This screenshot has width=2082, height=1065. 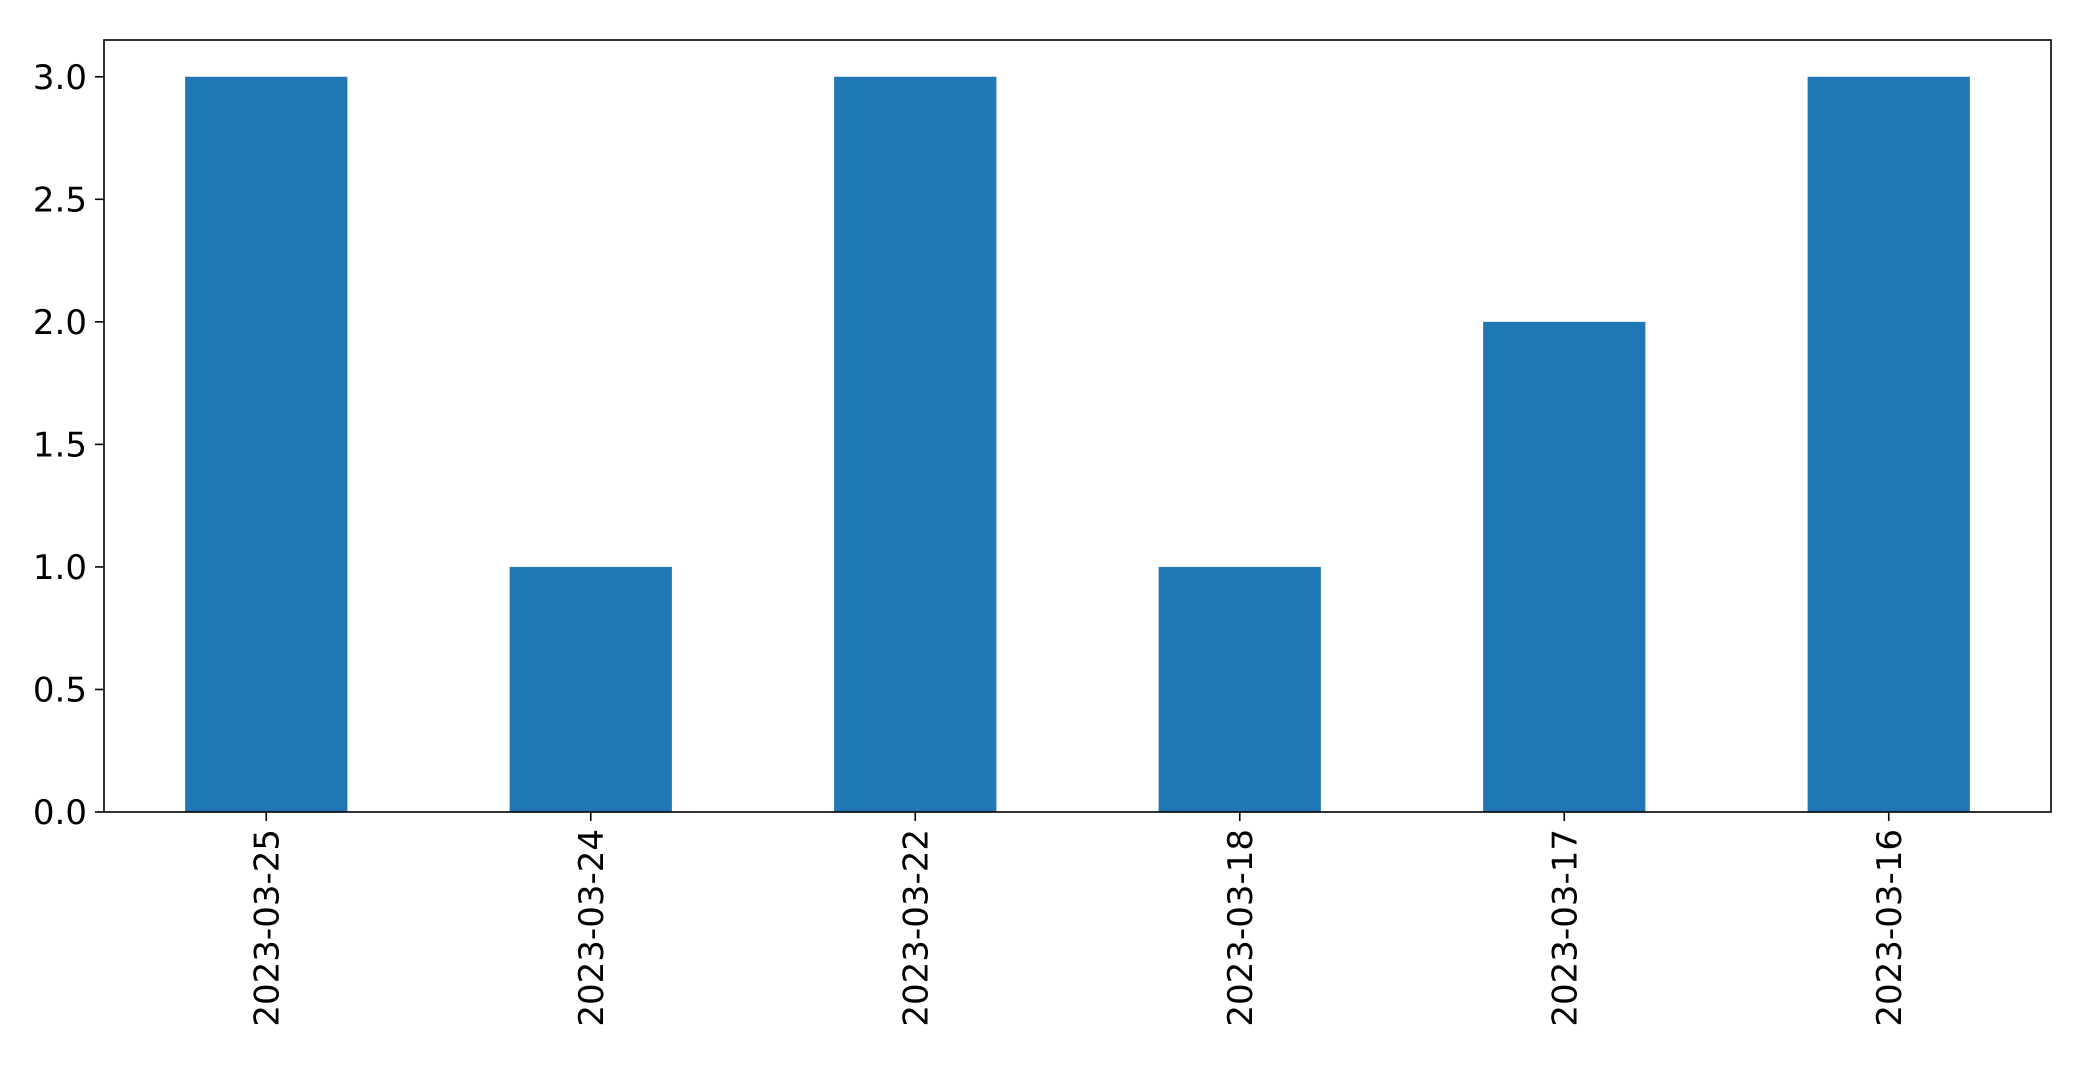 What do you see at coordinates (60, 78) in the screenshot?
I see `y-tick-label: 3.0` at bounding box center [60, 78].